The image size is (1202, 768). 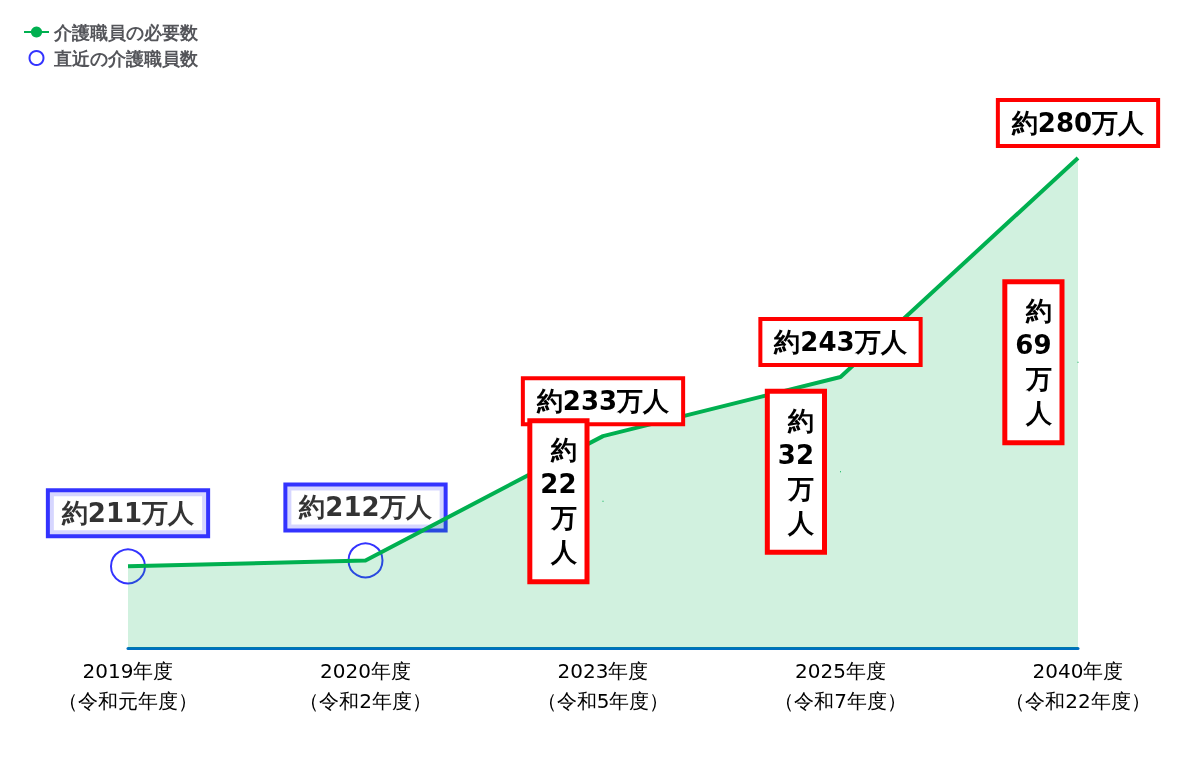 I want to click on x-tick-label: 2023年度（令和5年度）, so click(x=603, y=686).